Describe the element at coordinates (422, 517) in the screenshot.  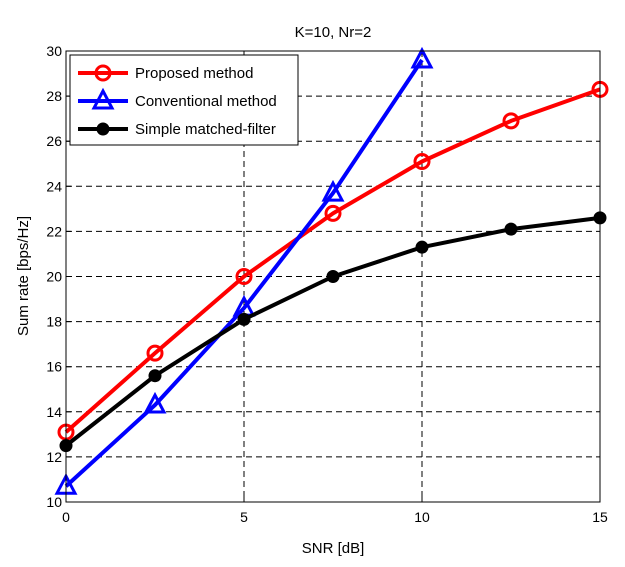
I see `x-tick-label-2: 10` at that location.